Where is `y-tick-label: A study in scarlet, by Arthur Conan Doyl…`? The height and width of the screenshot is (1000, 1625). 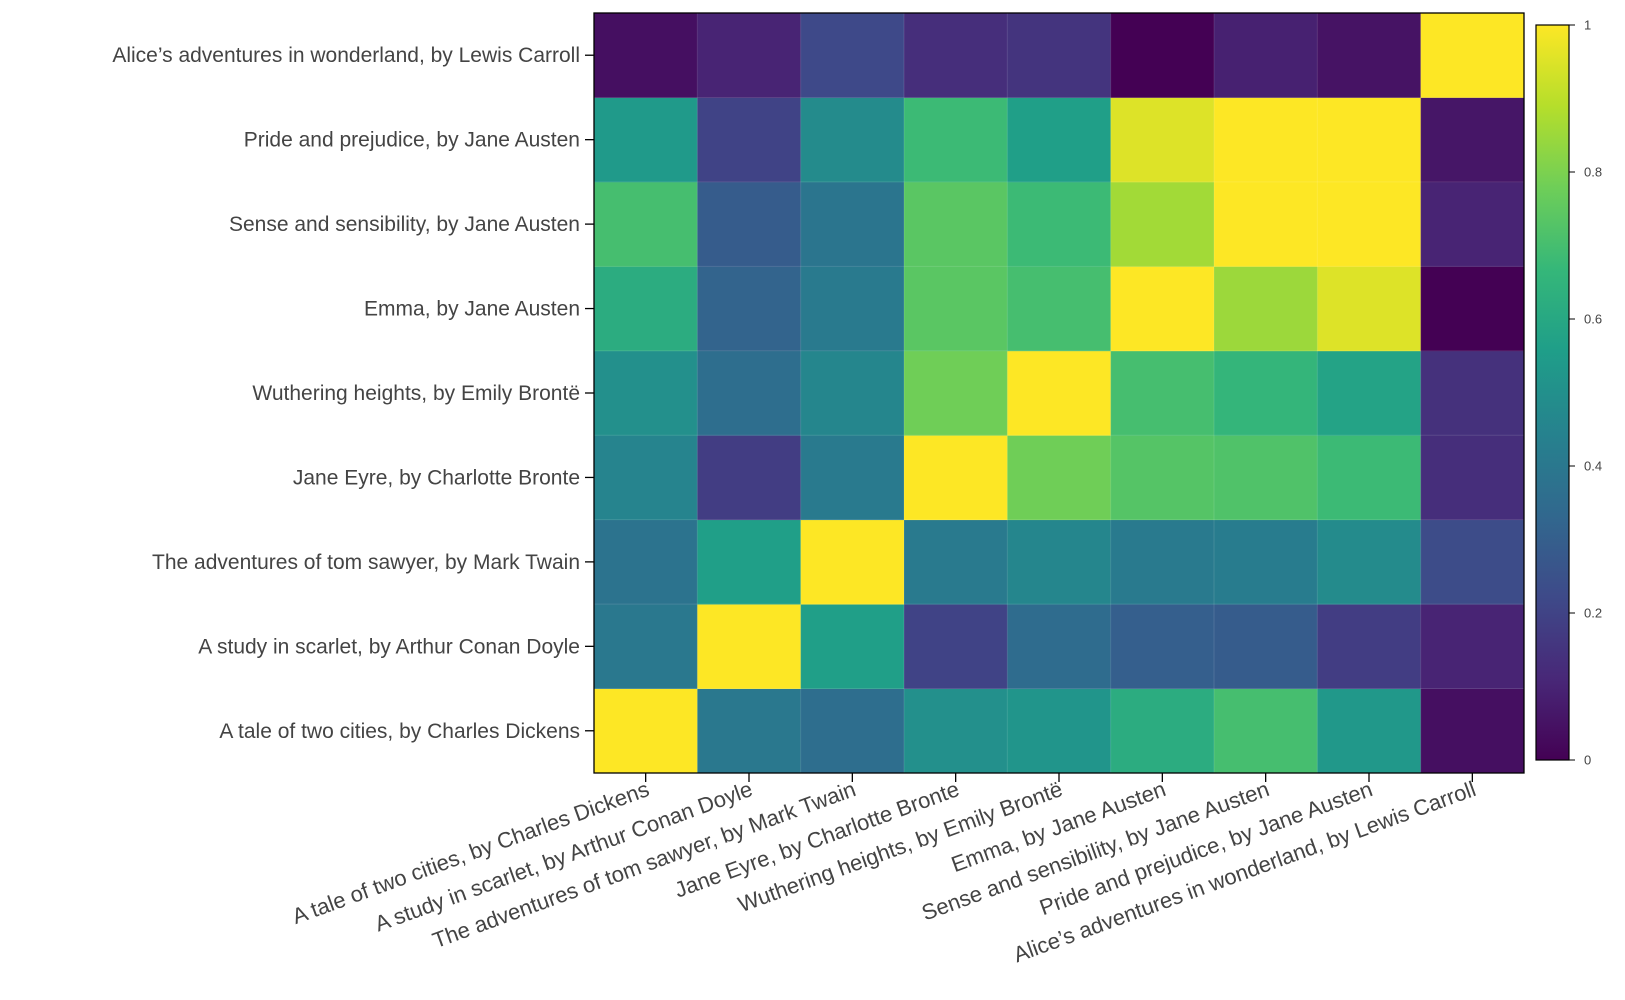
y-tick-label: A study in scarlet, by Arthur Conan Doyl… is located at coordinates (389, 646).